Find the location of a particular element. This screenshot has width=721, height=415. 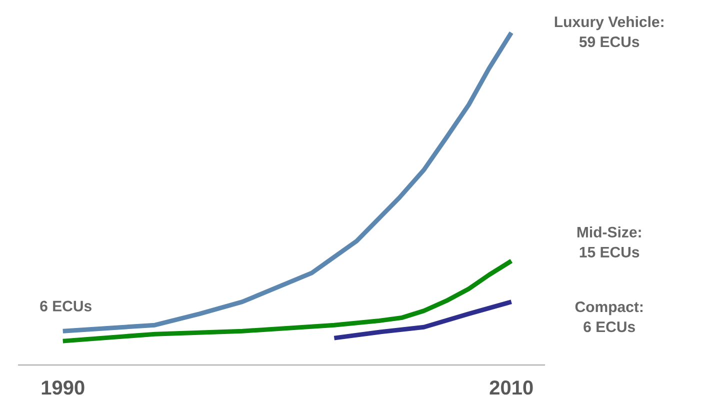

text: 59 ECUs is located at coordinates (609, 42).